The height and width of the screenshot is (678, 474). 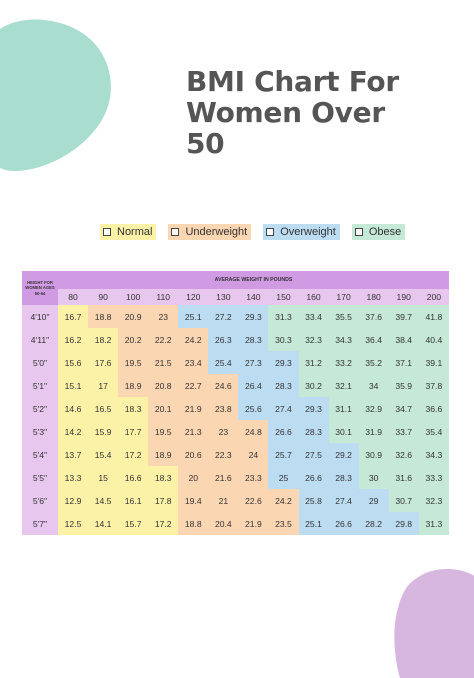 What do you see at coordinates (223, 408) in the screenshot?
I see `bmi-cell: 23.8` at bounding box center [223, 408].